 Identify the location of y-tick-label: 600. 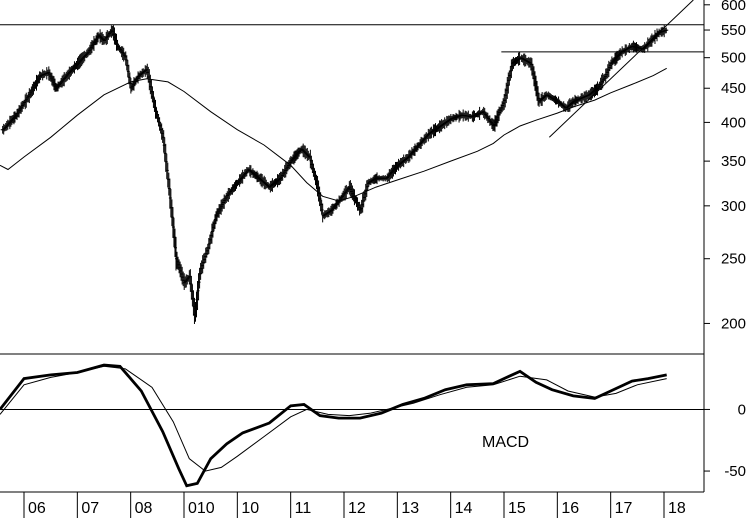
(733, 7).